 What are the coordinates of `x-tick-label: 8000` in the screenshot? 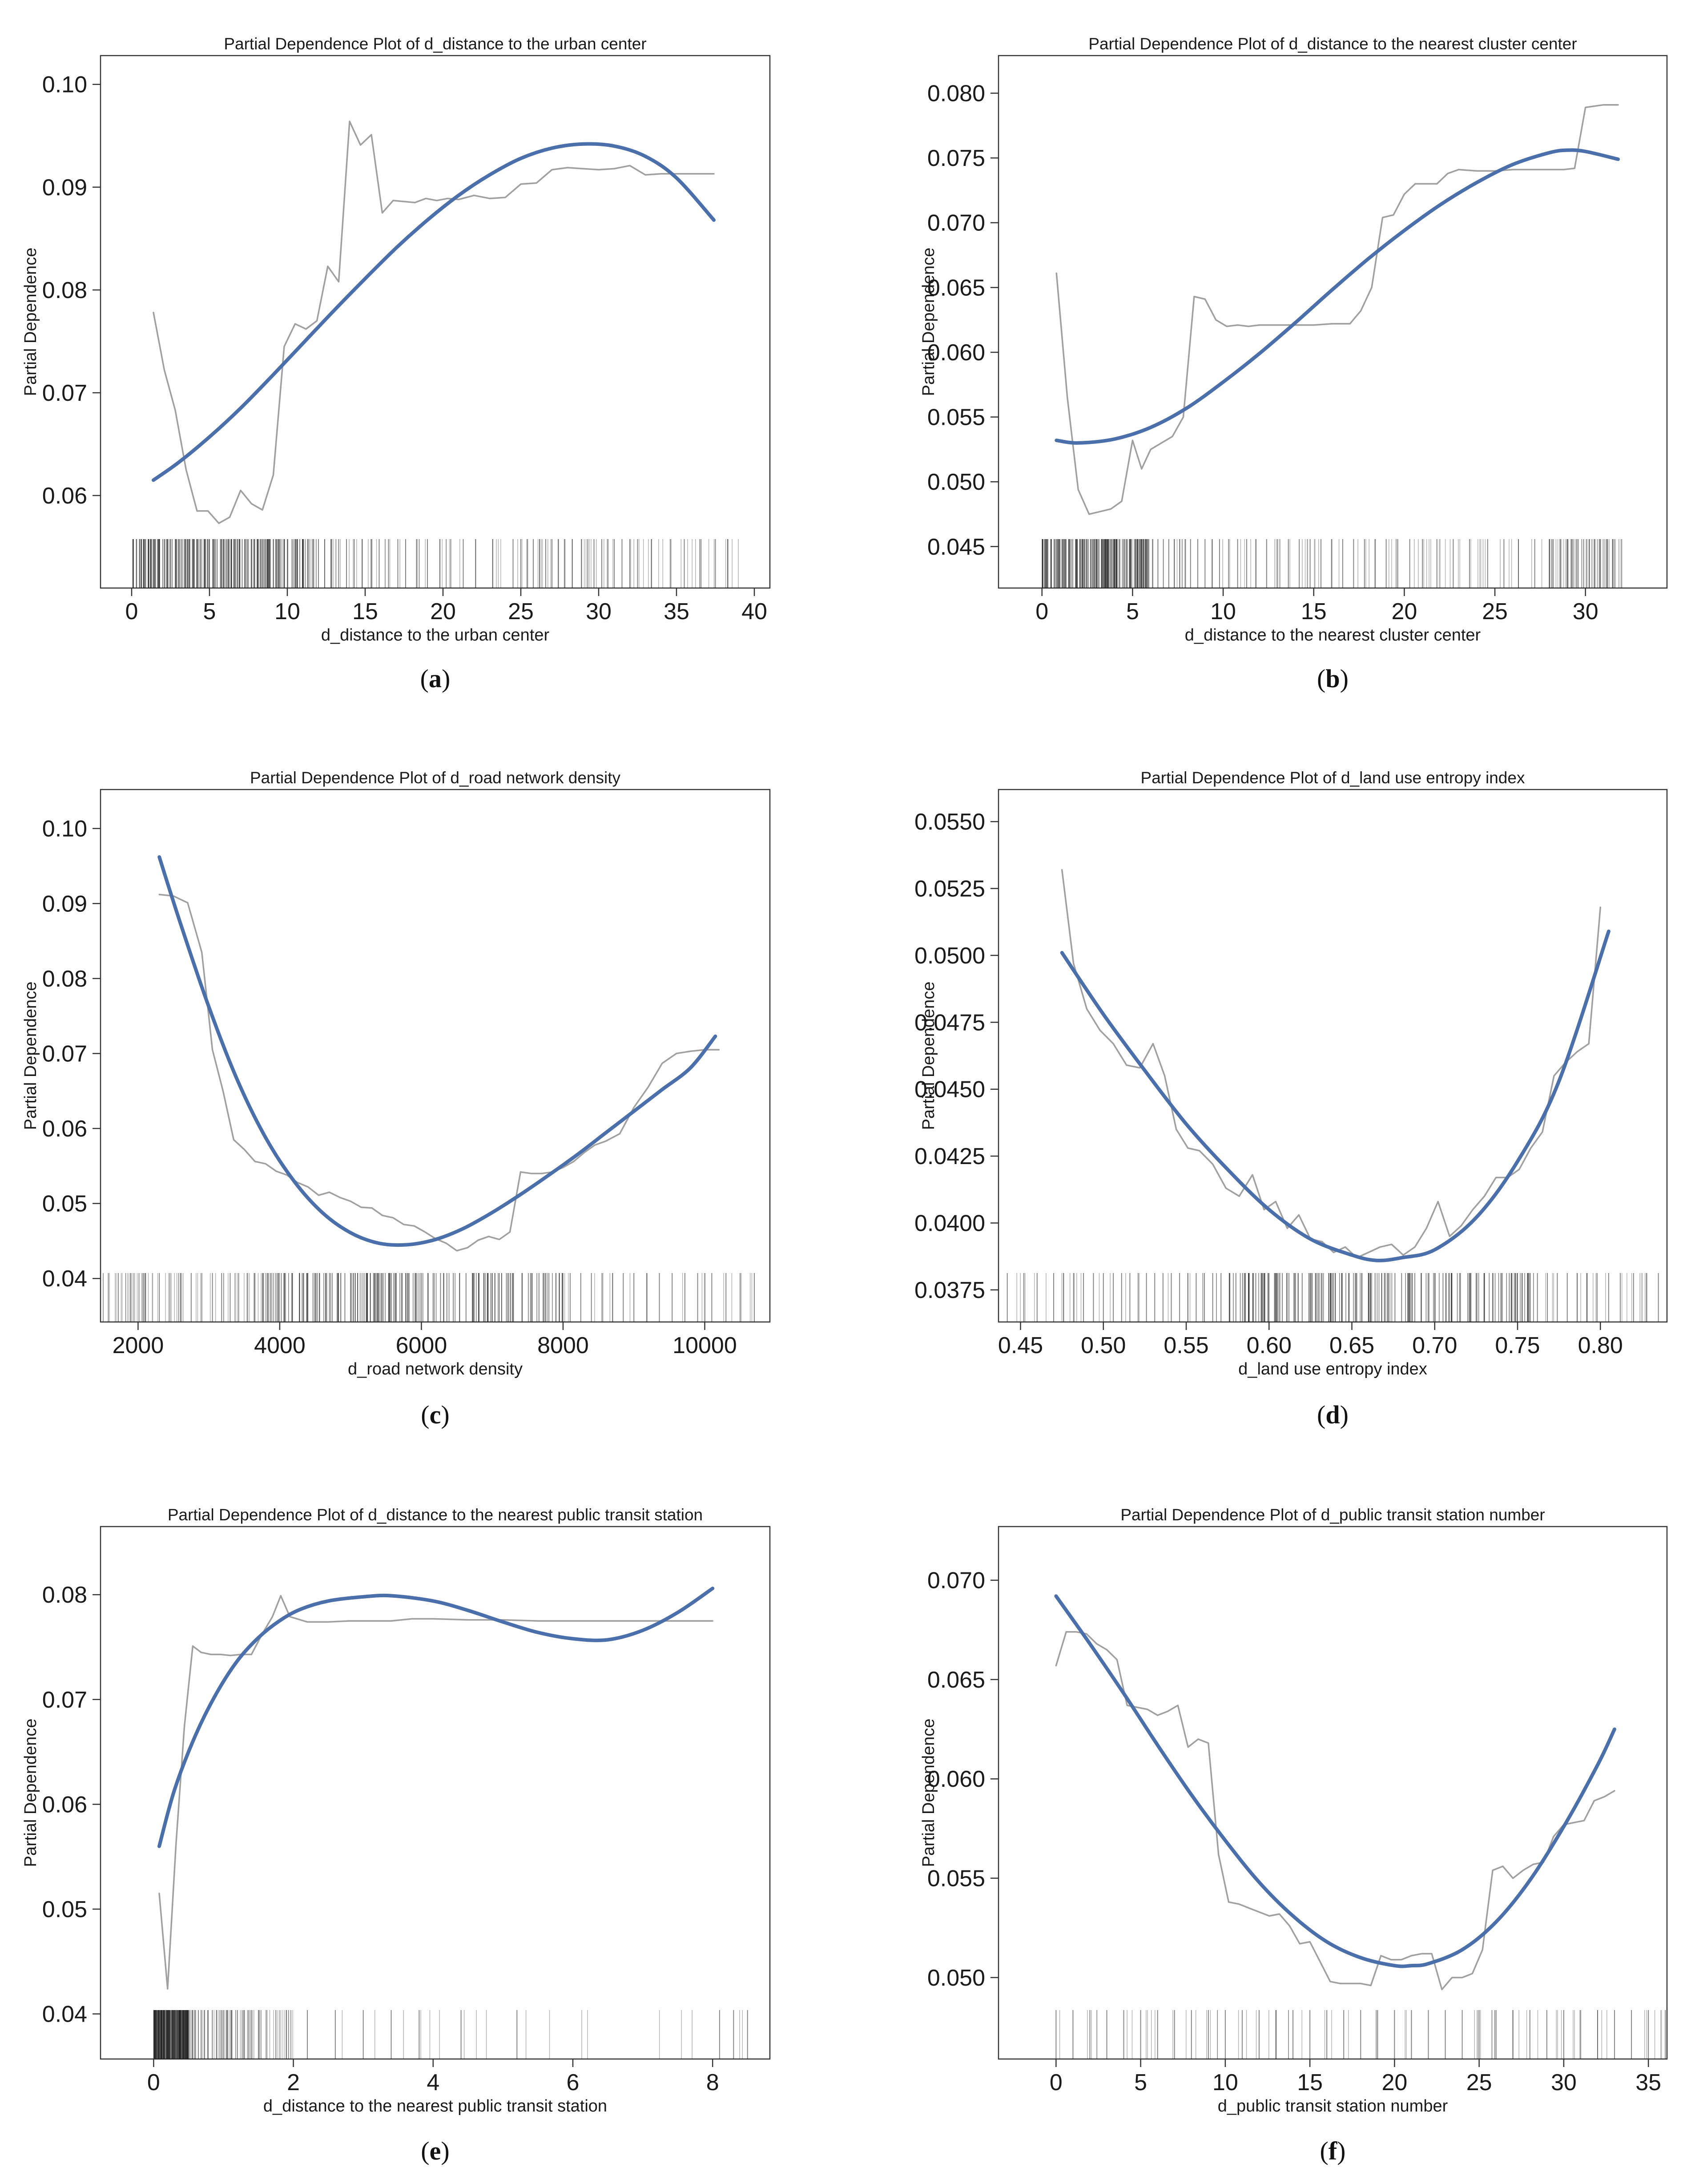 It's located at (563, 1345).